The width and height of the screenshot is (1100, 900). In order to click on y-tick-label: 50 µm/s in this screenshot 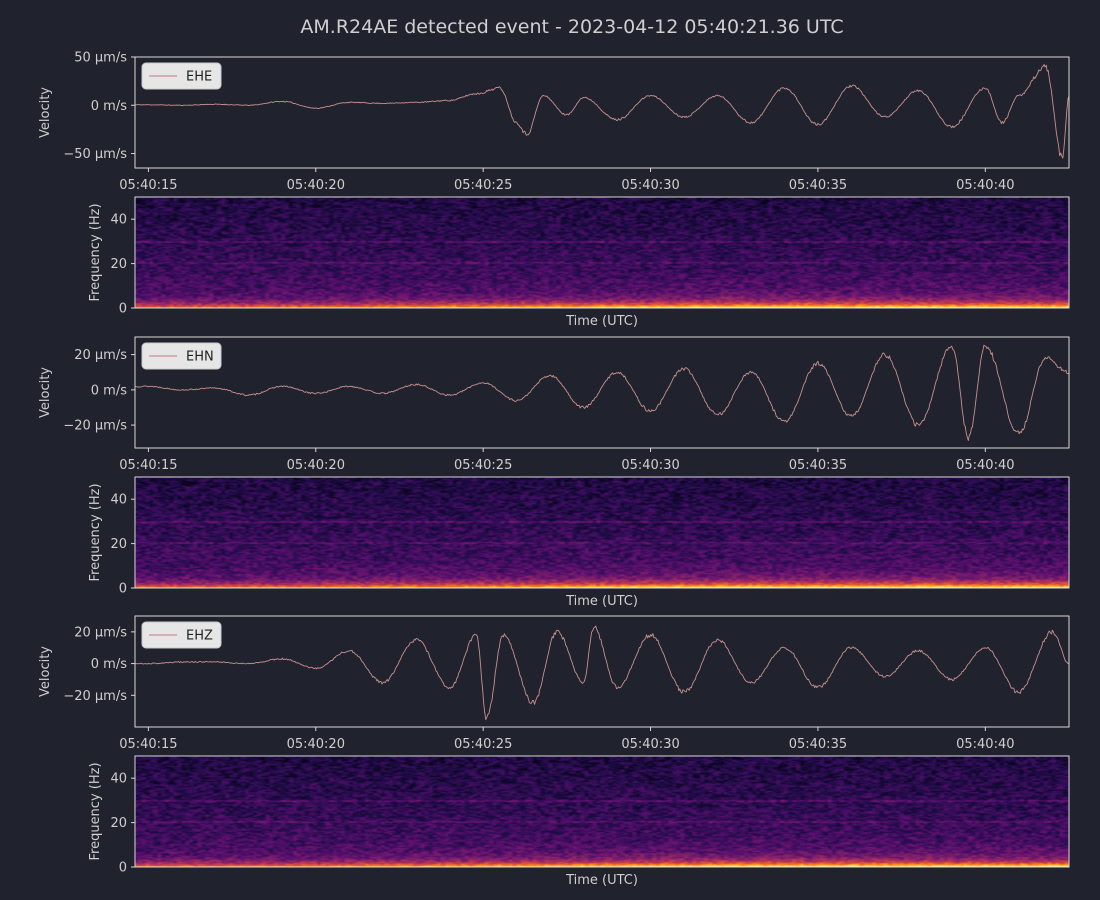, I will do `click(100, 58)`.